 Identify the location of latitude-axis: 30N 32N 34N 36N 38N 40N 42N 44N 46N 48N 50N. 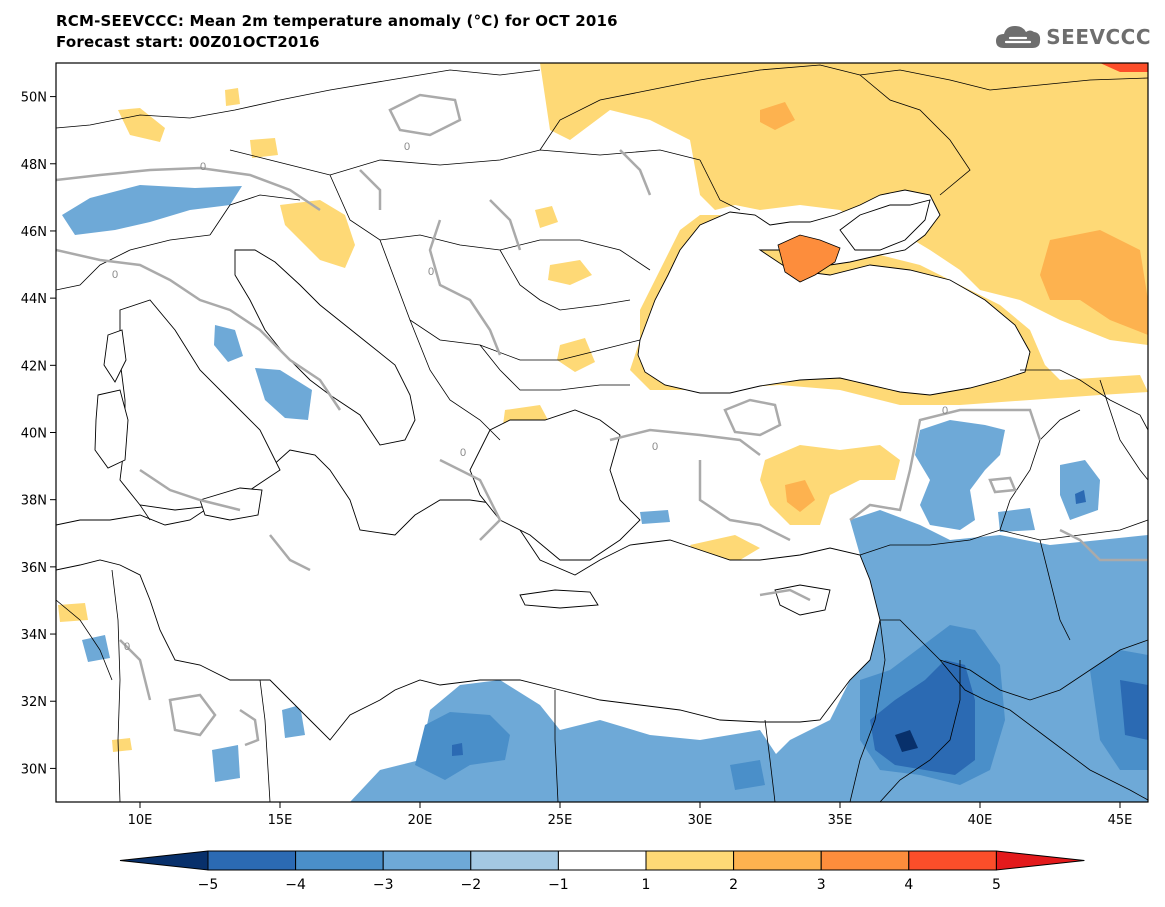
(38, 434).